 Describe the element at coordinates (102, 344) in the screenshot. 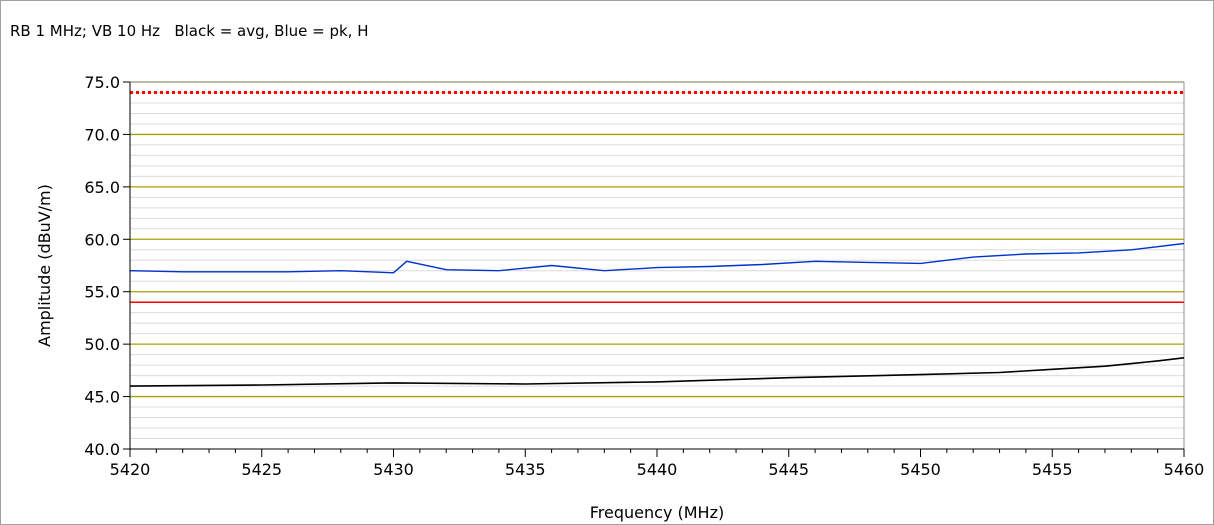

I see `y-tick-label: 50.0` at that location.